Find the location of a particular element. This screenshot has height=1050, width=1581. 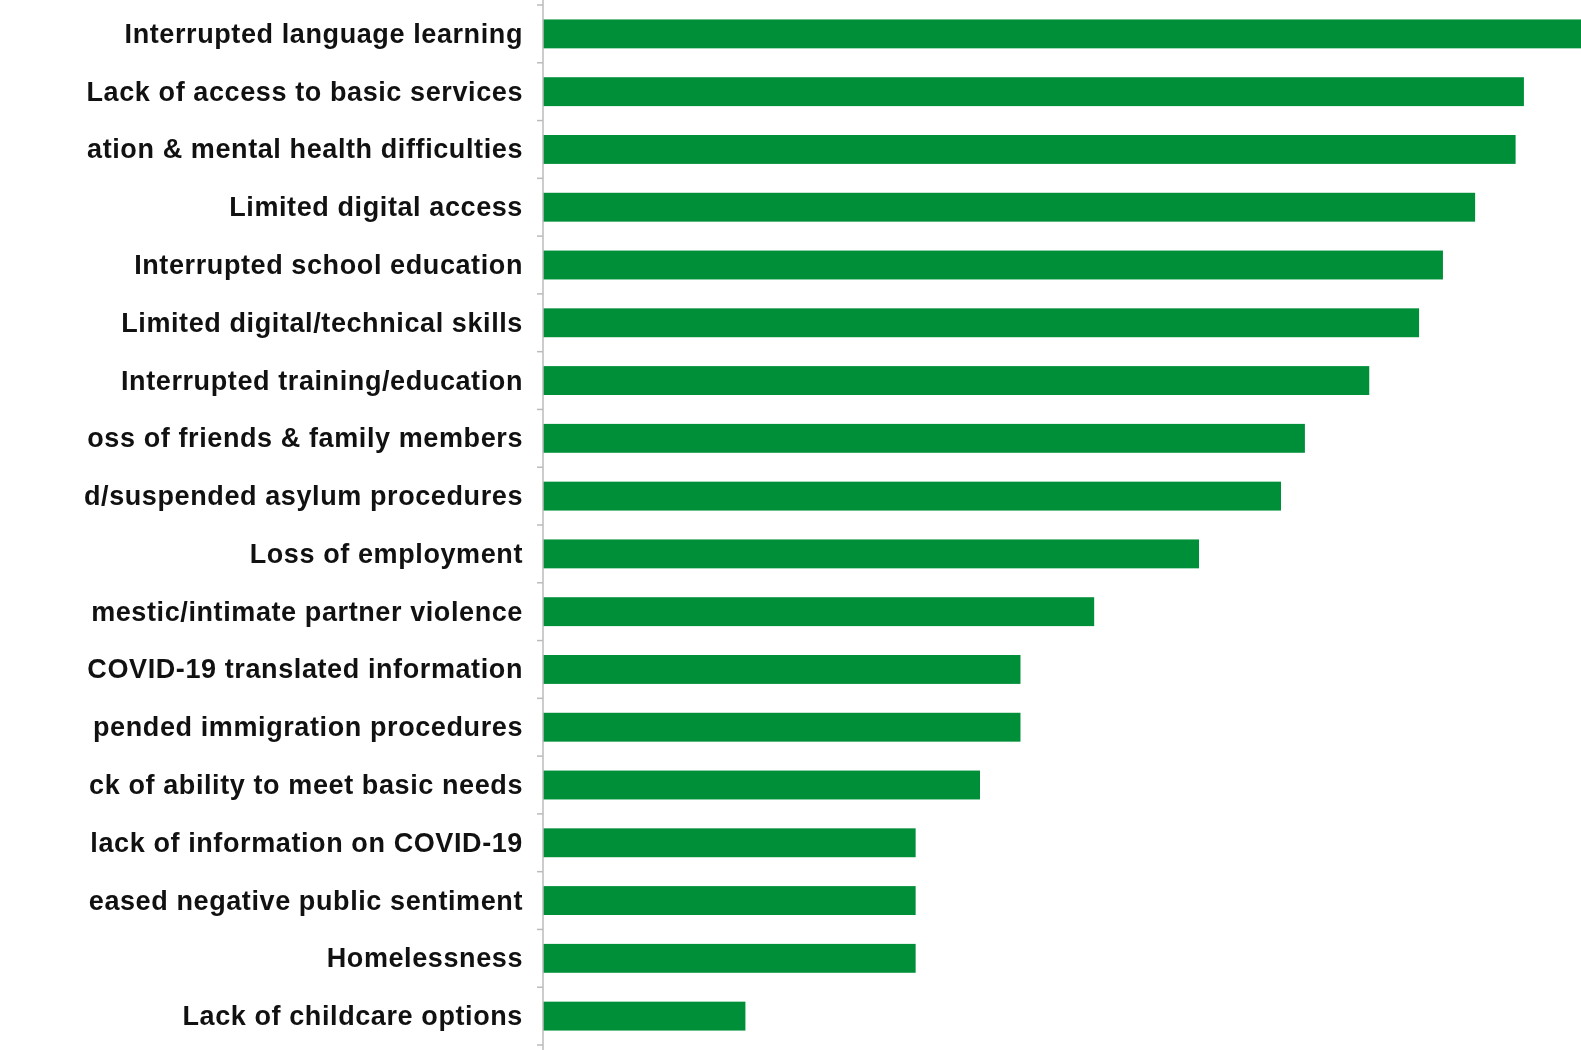

y-tick-label: oss of friends & family members is located at coordinates (305, 438).